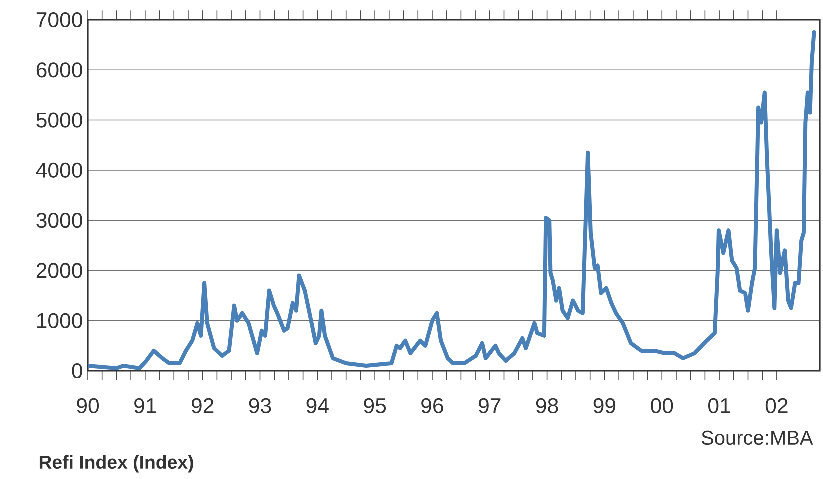 This screenshot has width=823, height=479. Describe the element at coordinates (59, 270) in the screenshot. I see `y-tick-label: 2000` at that location.